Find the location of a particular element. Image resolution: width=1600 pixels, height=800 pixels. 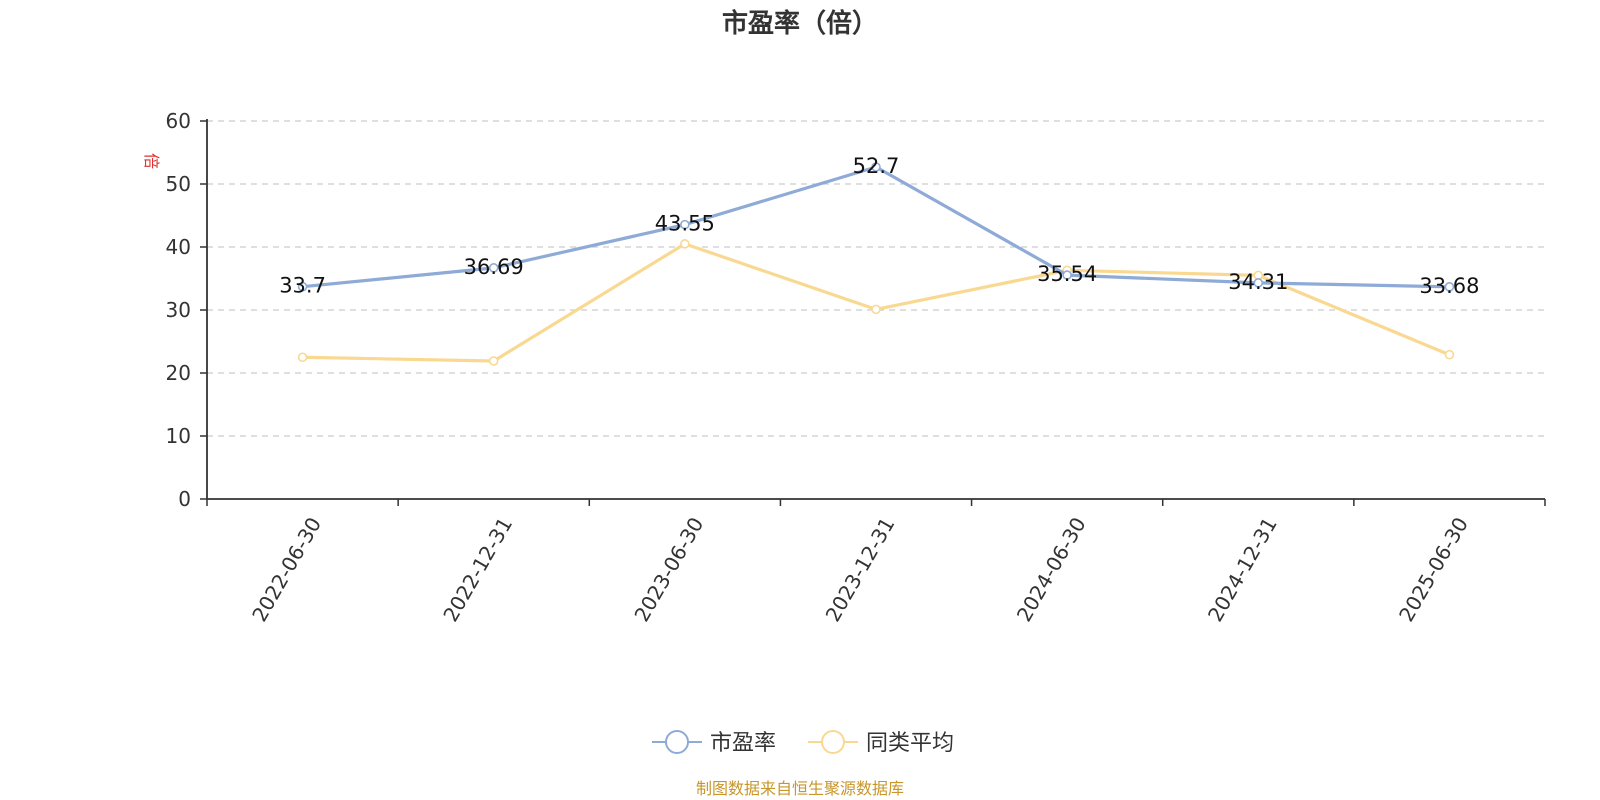

x-tick-label: 2024-12-31 is located at coordinates (1242, 569).